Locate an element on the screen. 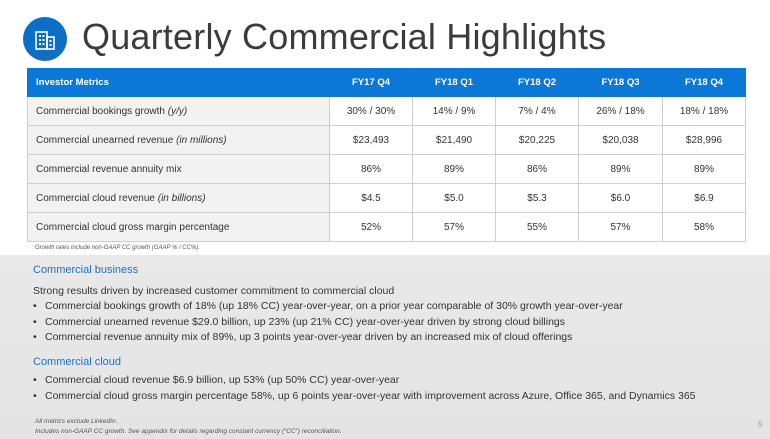  metric-value-cell: $21,490 is located at coordinates (454, 140).